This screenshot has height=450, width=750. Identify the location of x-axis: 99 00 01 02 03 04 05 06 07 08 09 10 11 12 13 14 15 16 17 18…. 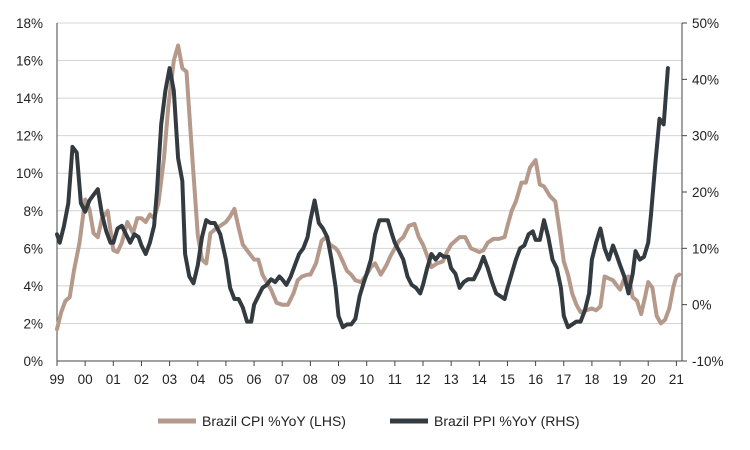
(366, 373).